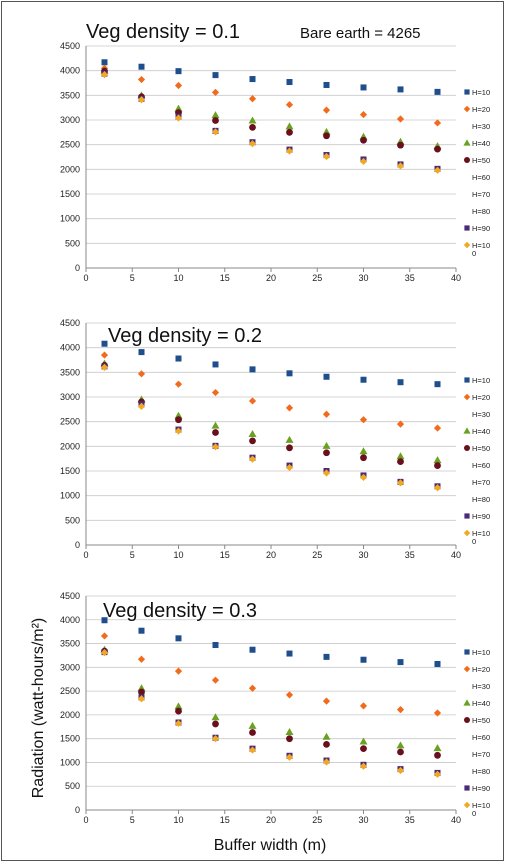  What do you see at coordinates (70, 446) in the screenshot?
I see `y-tick-label: 2000` at bounding box center [70, 446].